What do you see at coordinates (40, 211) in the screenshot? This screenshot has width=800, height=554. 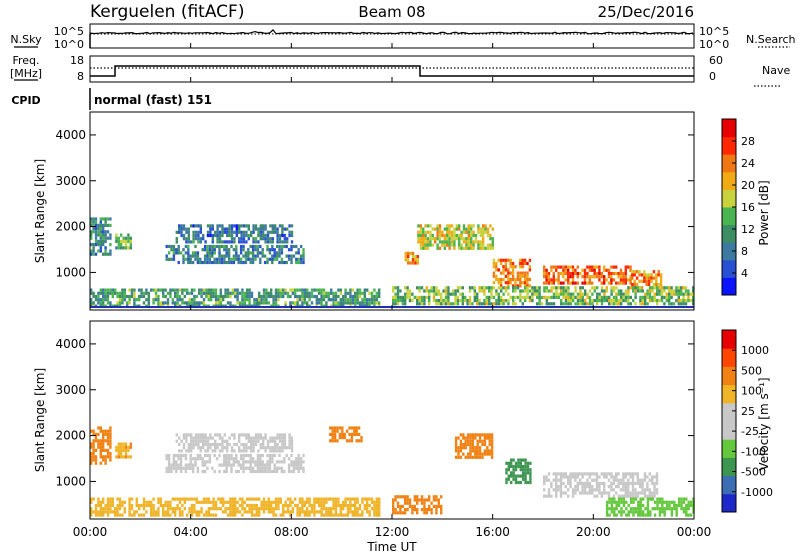 I see `power-y-axis-label: Slant Range [km]` at bounding box center [40, 211].